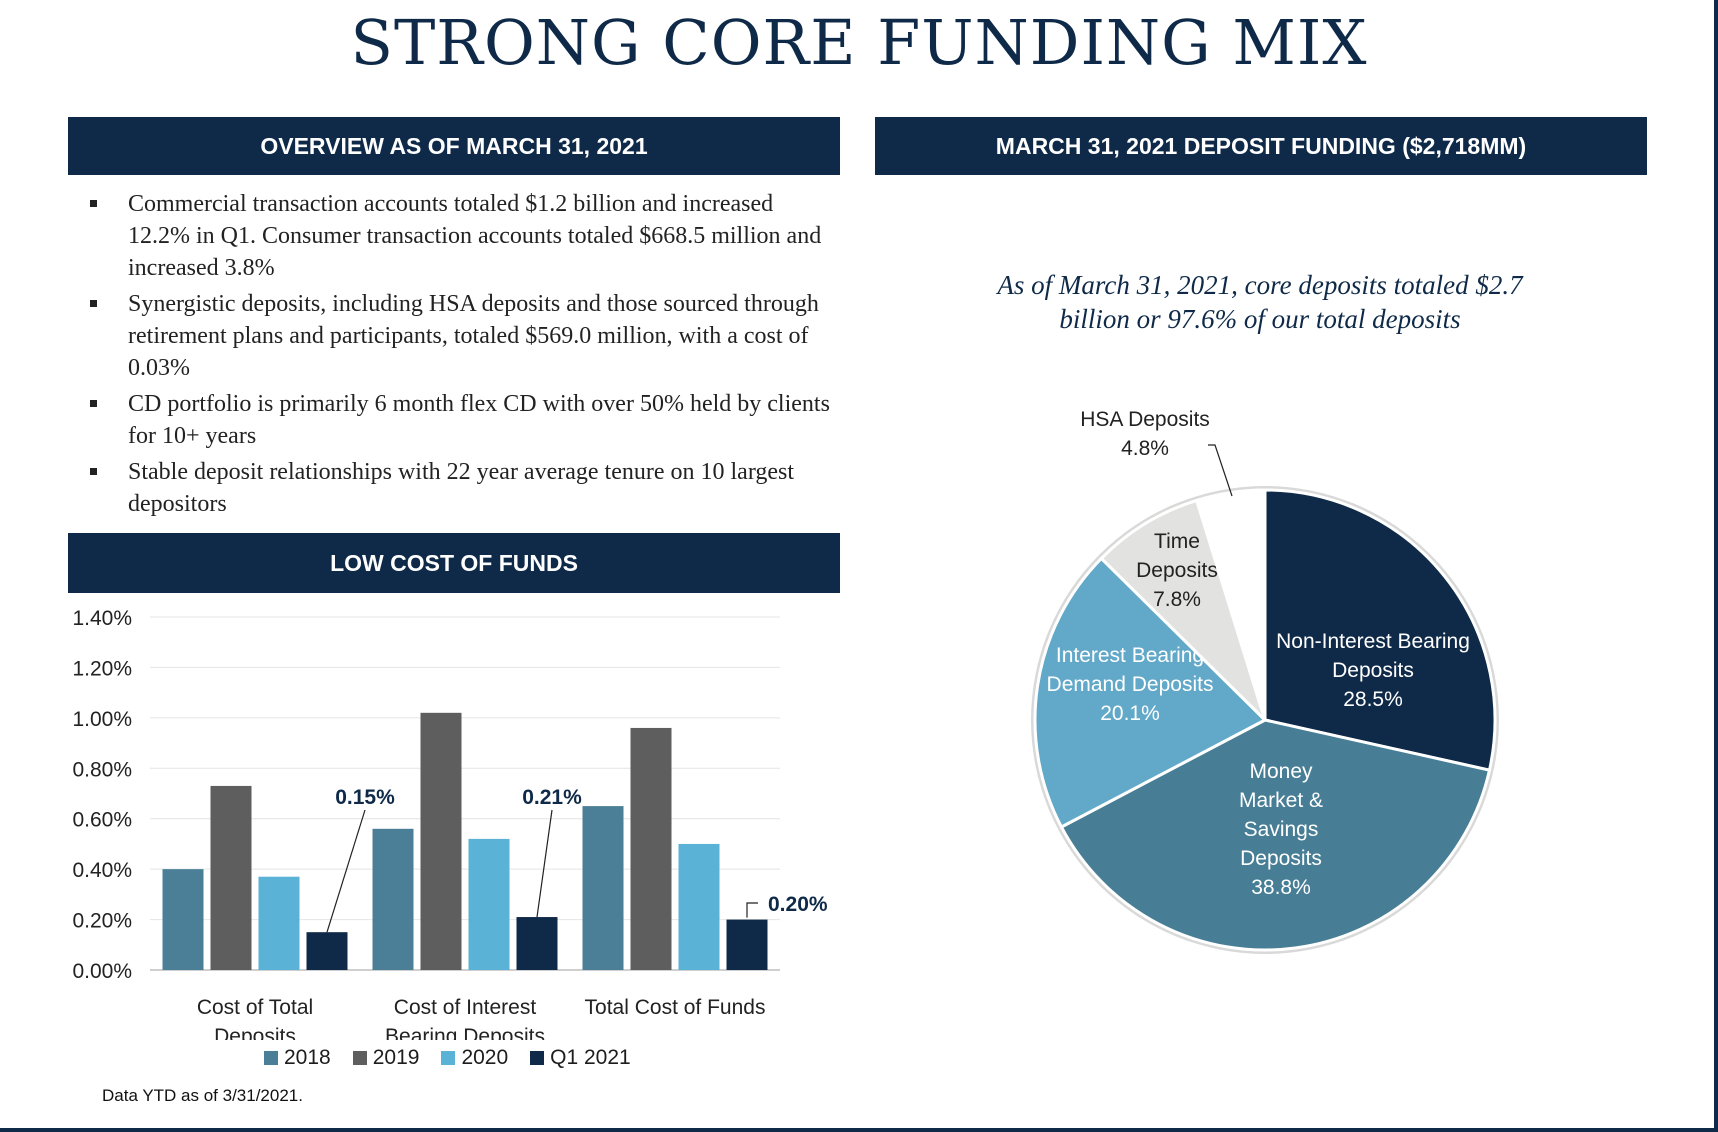 The height and width of the screenshot is (1132, 1718). Describe the element at coordinates (1130, 713) in the screenshot. I see `pie-slice-pct: 20.1%` at that location.